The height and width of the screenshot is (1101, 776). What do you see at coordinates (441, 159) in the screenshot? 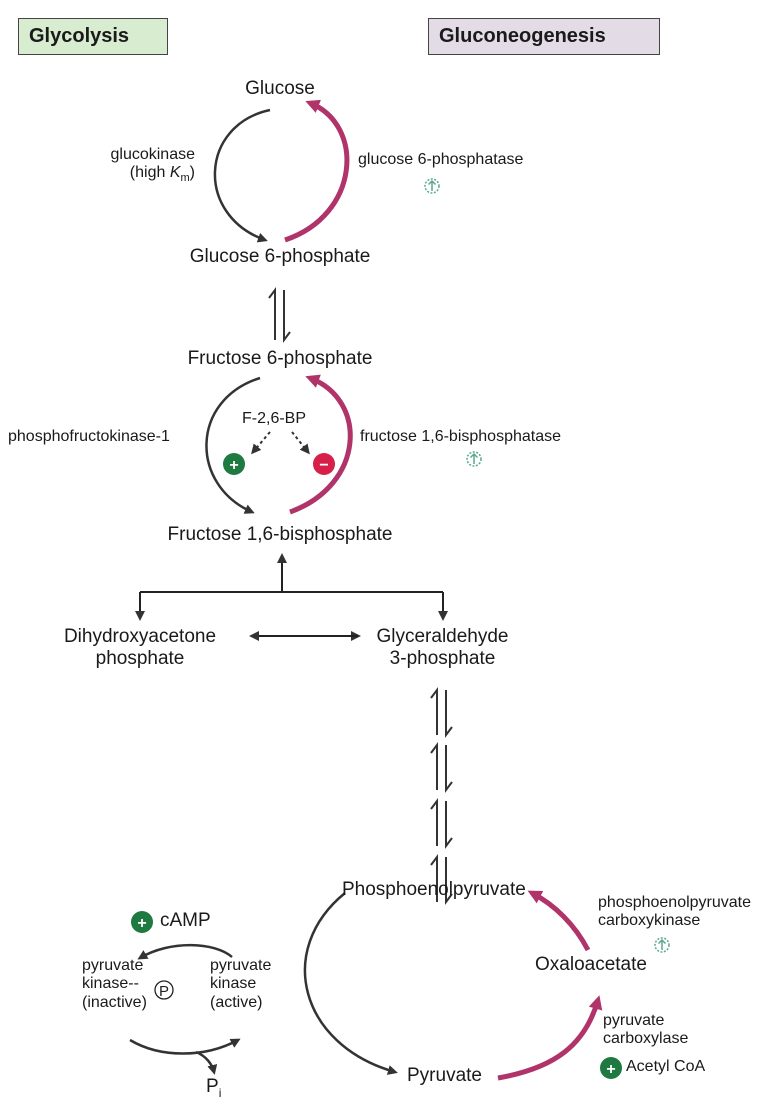
I see `g6pase-label: glucose 6-phosphatase` at bounding box center [441, 159].